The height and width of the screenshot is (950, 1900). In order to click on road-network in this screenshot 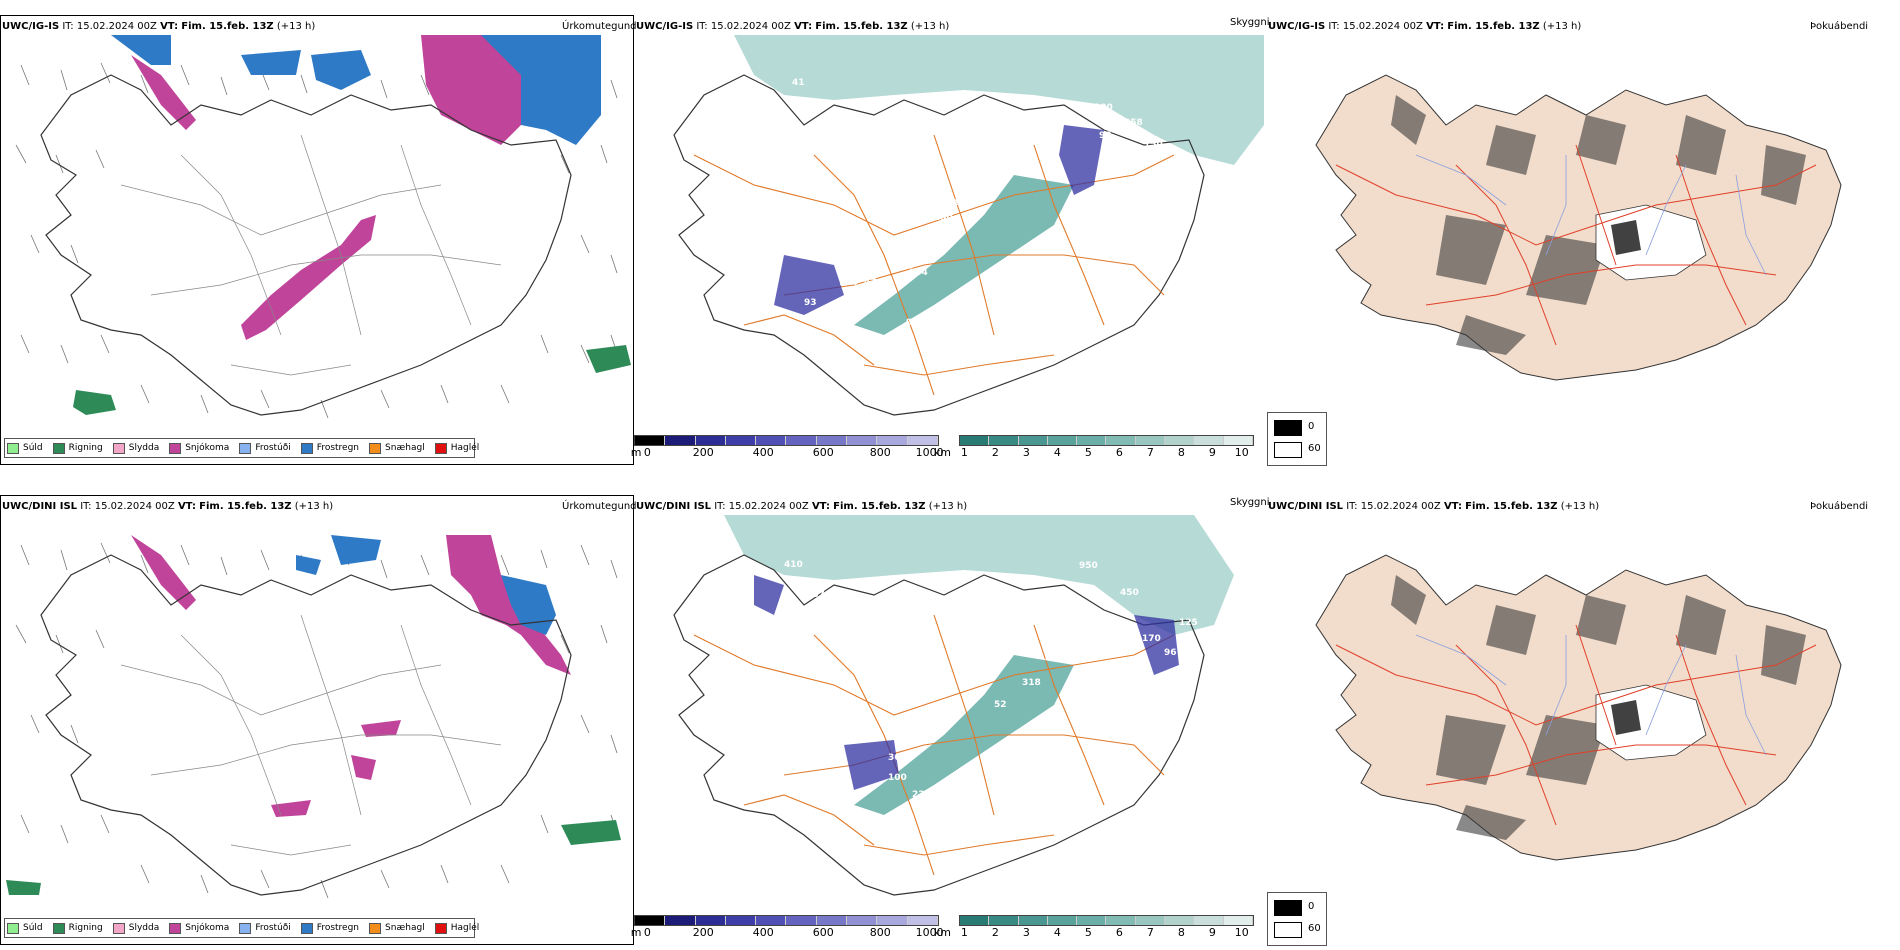, I will do `click(934, 265)`.